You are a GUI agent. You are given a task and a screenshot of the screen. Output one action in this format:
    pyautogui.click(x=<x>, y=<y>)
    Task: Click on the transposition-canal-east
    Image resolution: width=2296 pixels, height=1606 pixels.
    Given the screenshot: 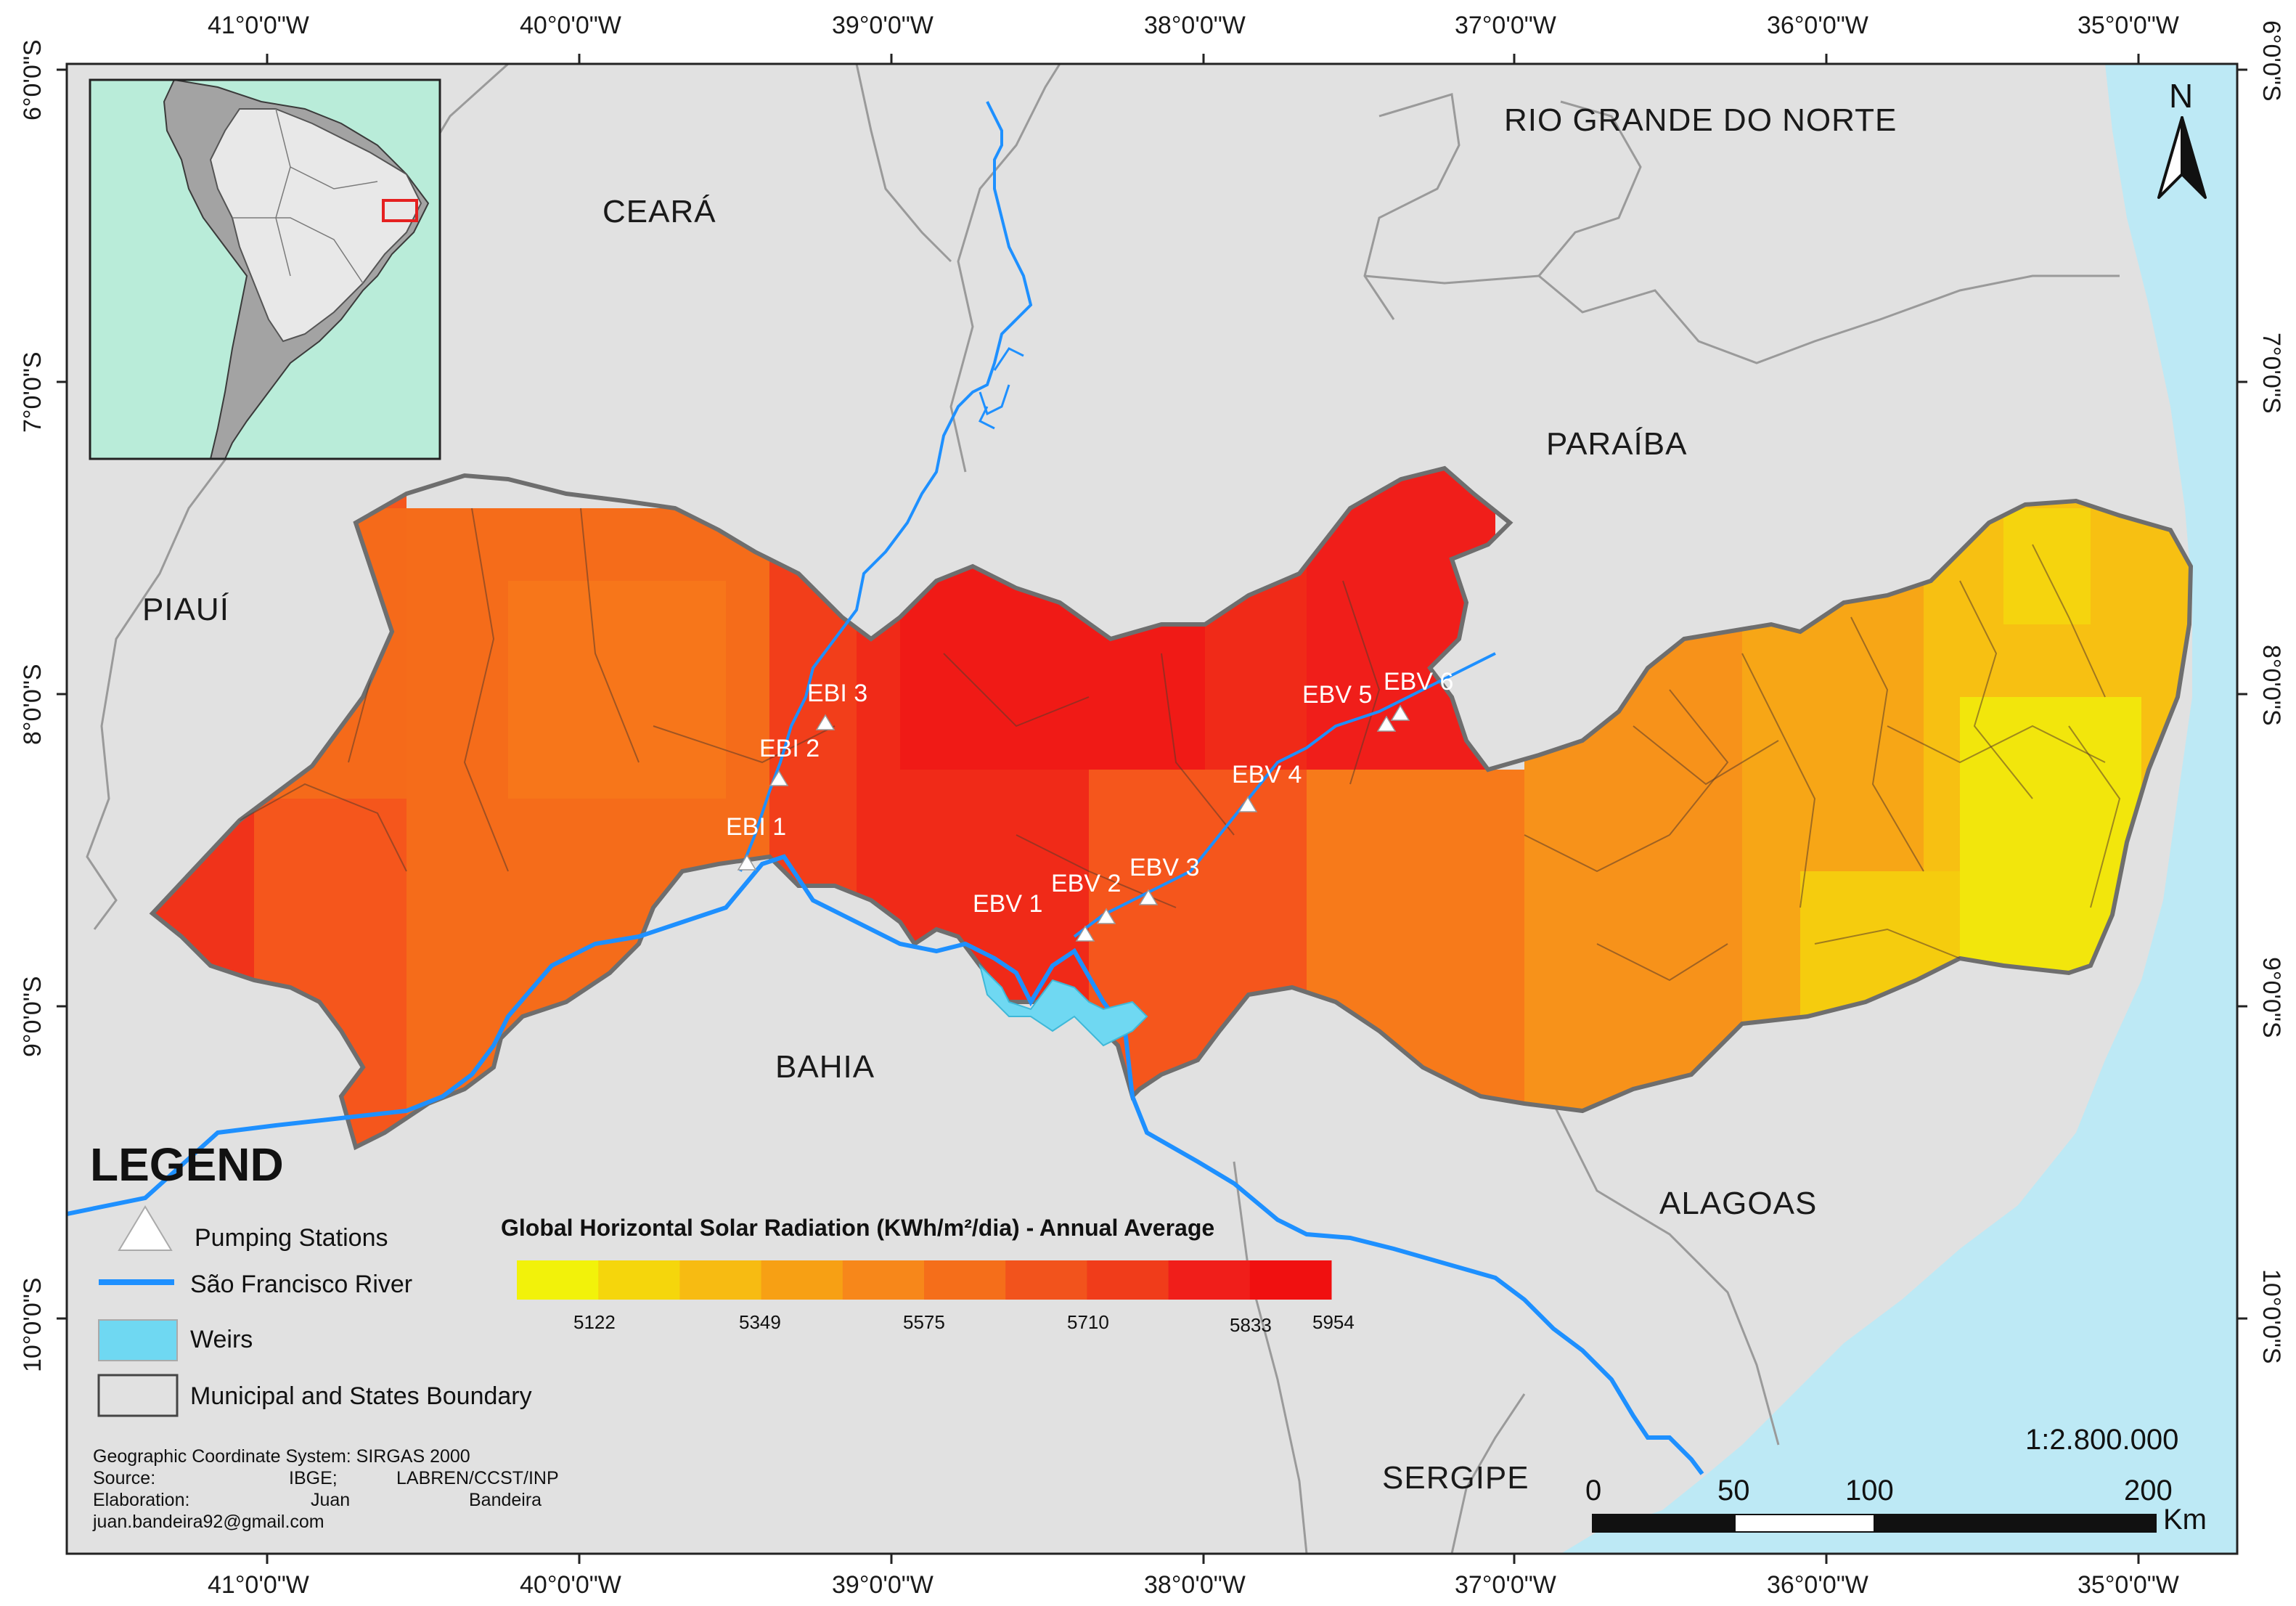 What is the action you would take?
    pyautogui.click(x=1284, y=795)
    